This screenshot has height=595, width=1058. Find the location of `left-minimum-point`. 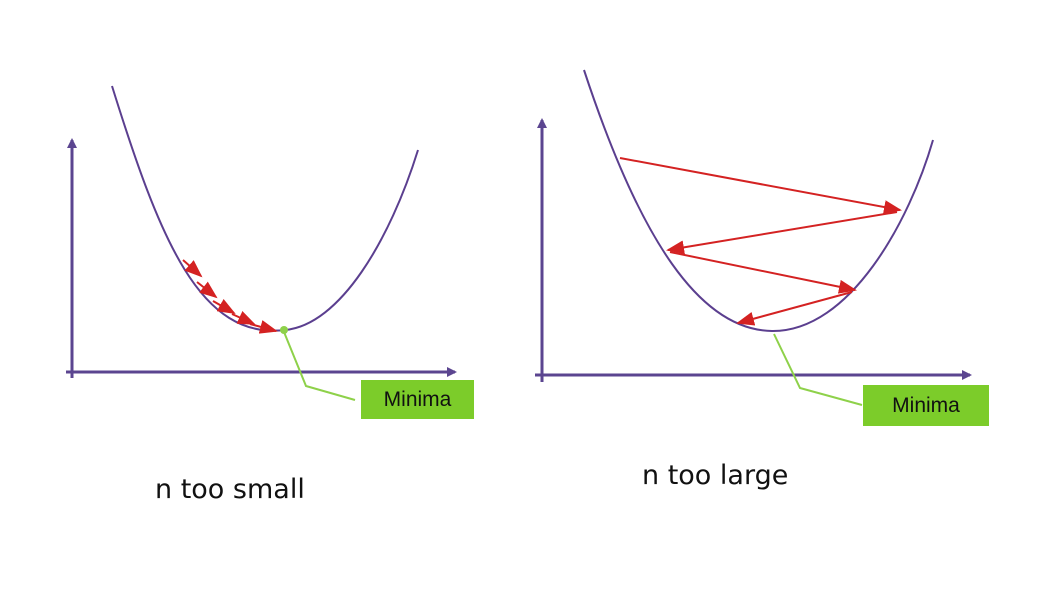

left-minimum-point is located at coordinates (284, 330).